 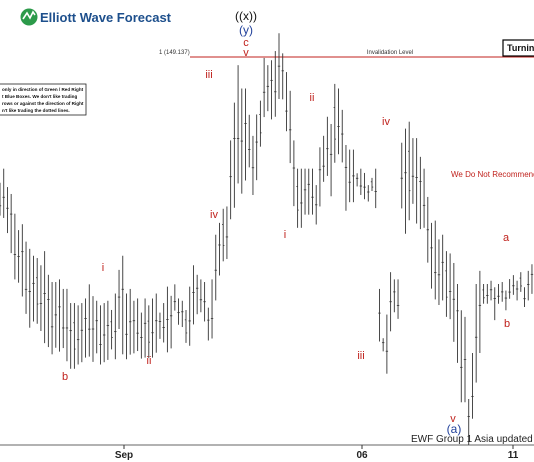 I want to click on wave-label-a-paren: (a), so click(x=454, y=429).